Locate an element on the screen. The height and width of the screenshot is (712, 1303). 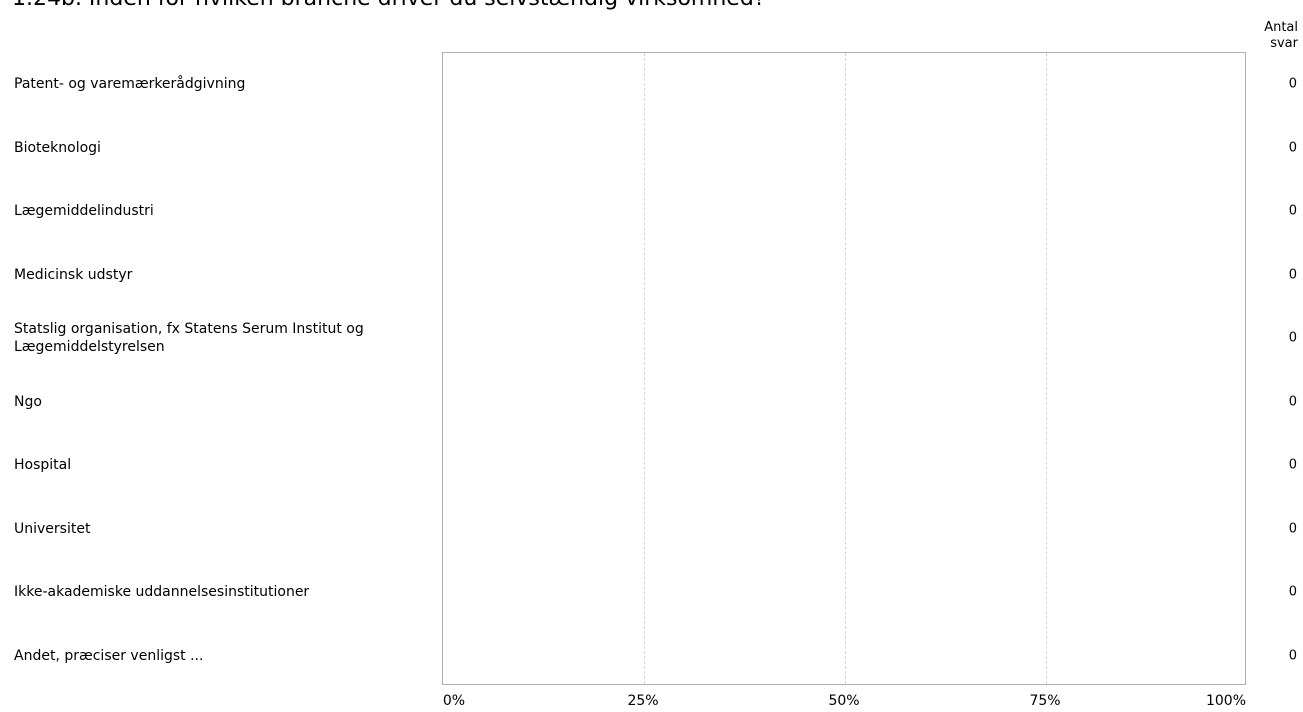
category-label: Ikke-akademiske uddannelsesinstitutioner is located at coordinates (162, 592).